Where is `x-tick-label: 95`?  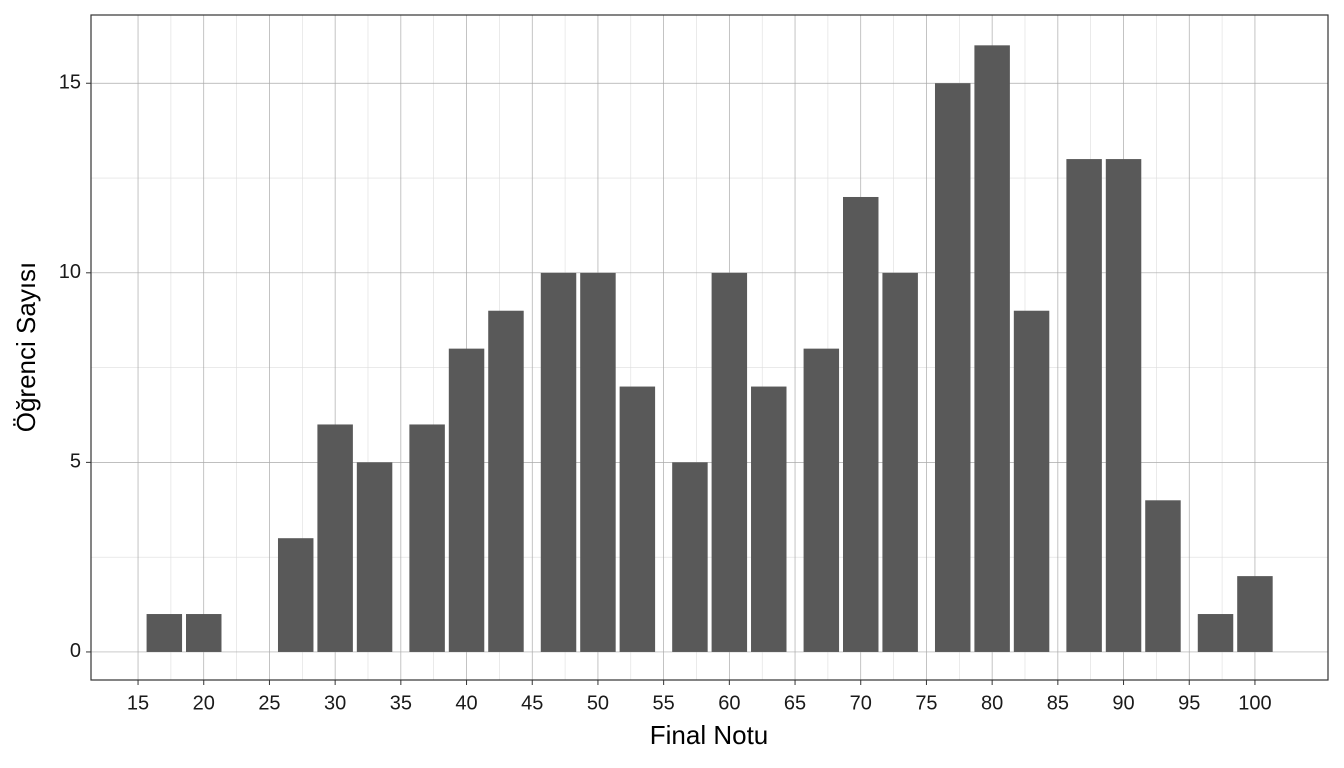
x-tick-label: 95 is located at coordinates (1189, 703).